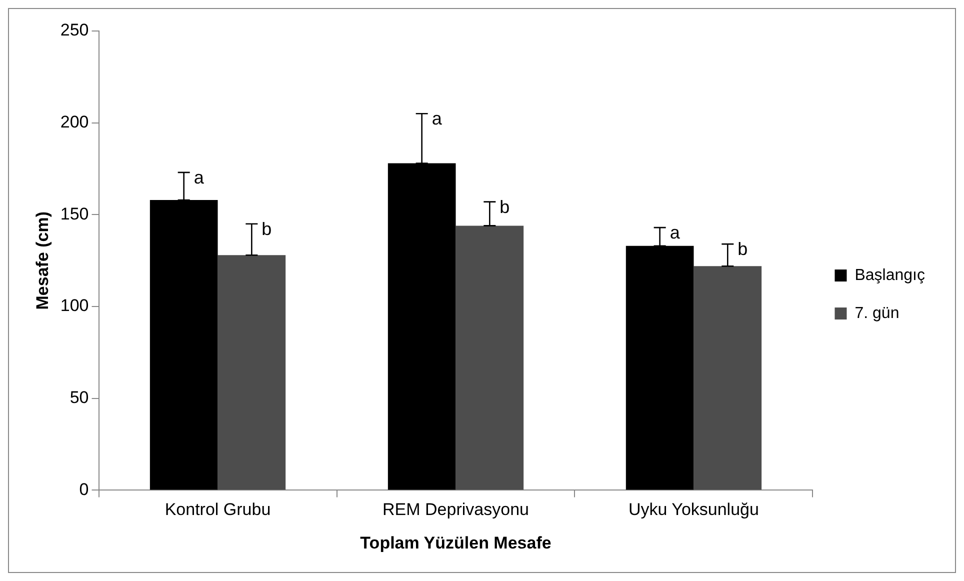  I want to click on y-tick-label: 200, so click(74, 122).